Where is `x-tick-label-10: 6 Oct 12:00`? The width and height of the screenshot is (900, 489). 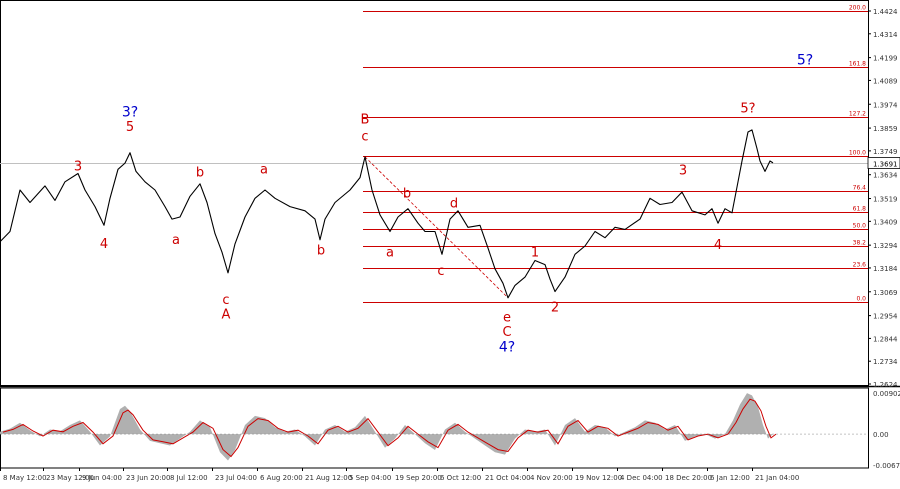
x-tick-label-10: 6 Oct 12:00 is located at coordinates (460, 478).